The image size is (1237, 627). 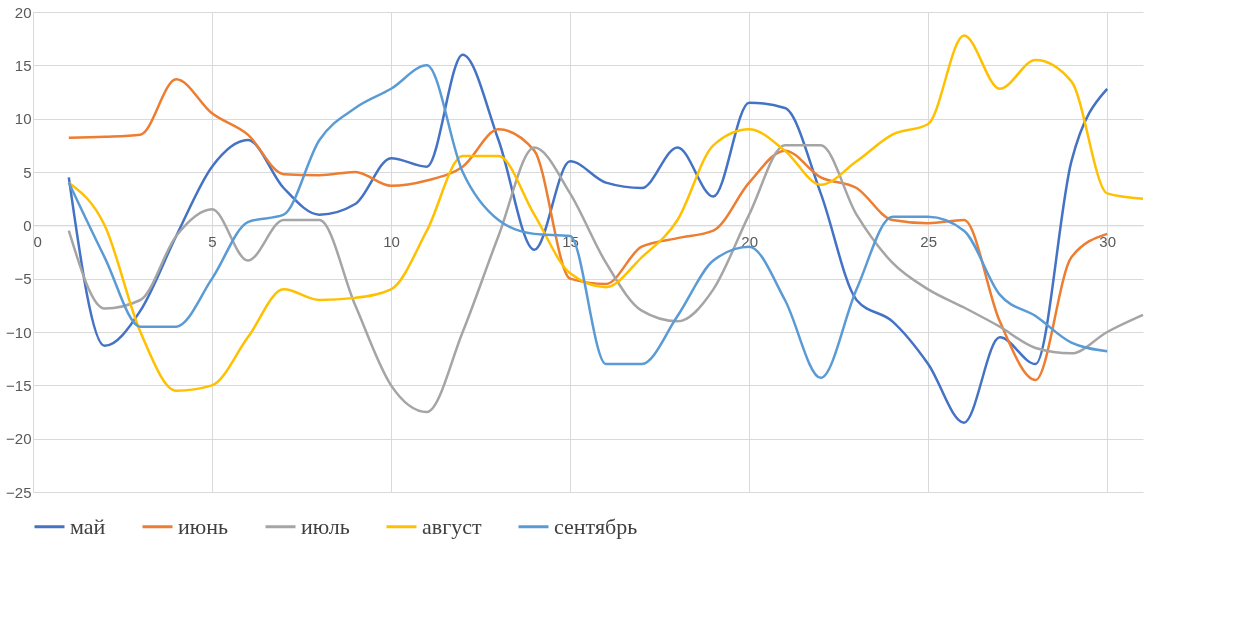 What do you see at coordinates (88, 526) in the screenshot?
I see `legend-label: май` at bounding box center [88, 526].